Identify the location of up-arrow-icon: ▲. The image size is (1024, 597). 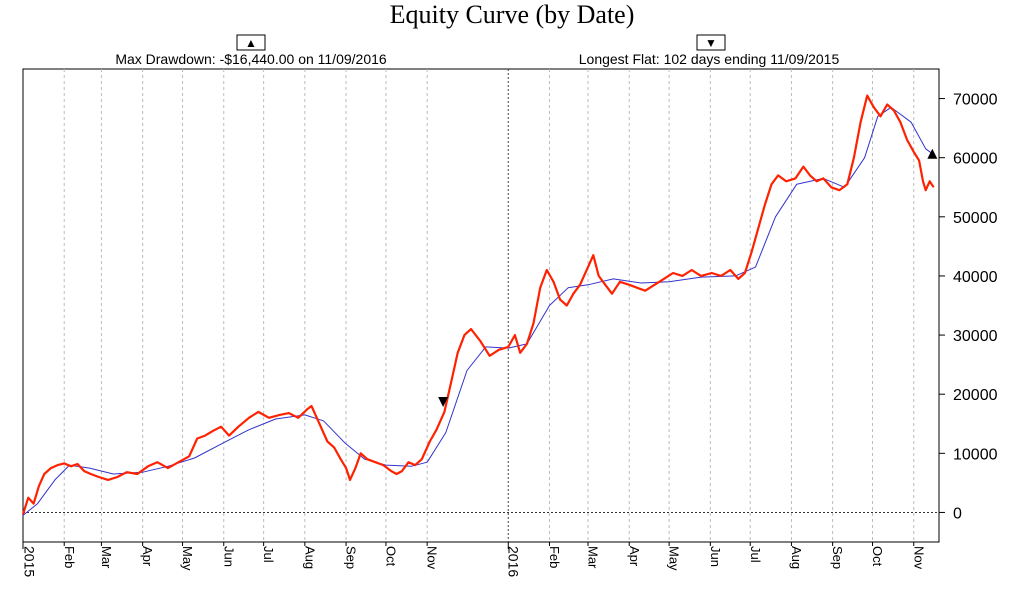
(251, 43).